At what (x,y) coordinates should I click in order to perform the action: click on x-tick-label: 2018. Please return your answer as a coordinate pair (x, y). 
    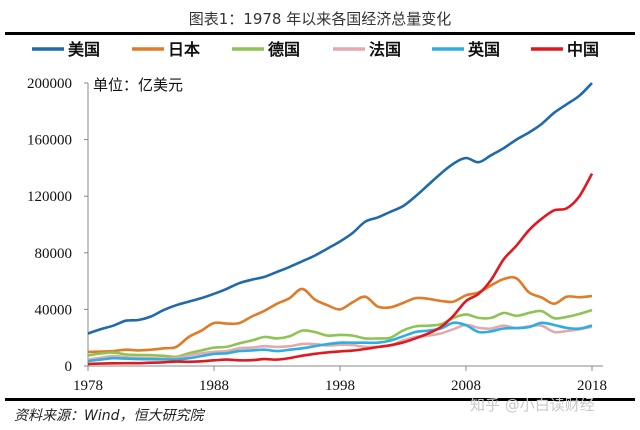
    Looking at the image, I should click on (592, 386).